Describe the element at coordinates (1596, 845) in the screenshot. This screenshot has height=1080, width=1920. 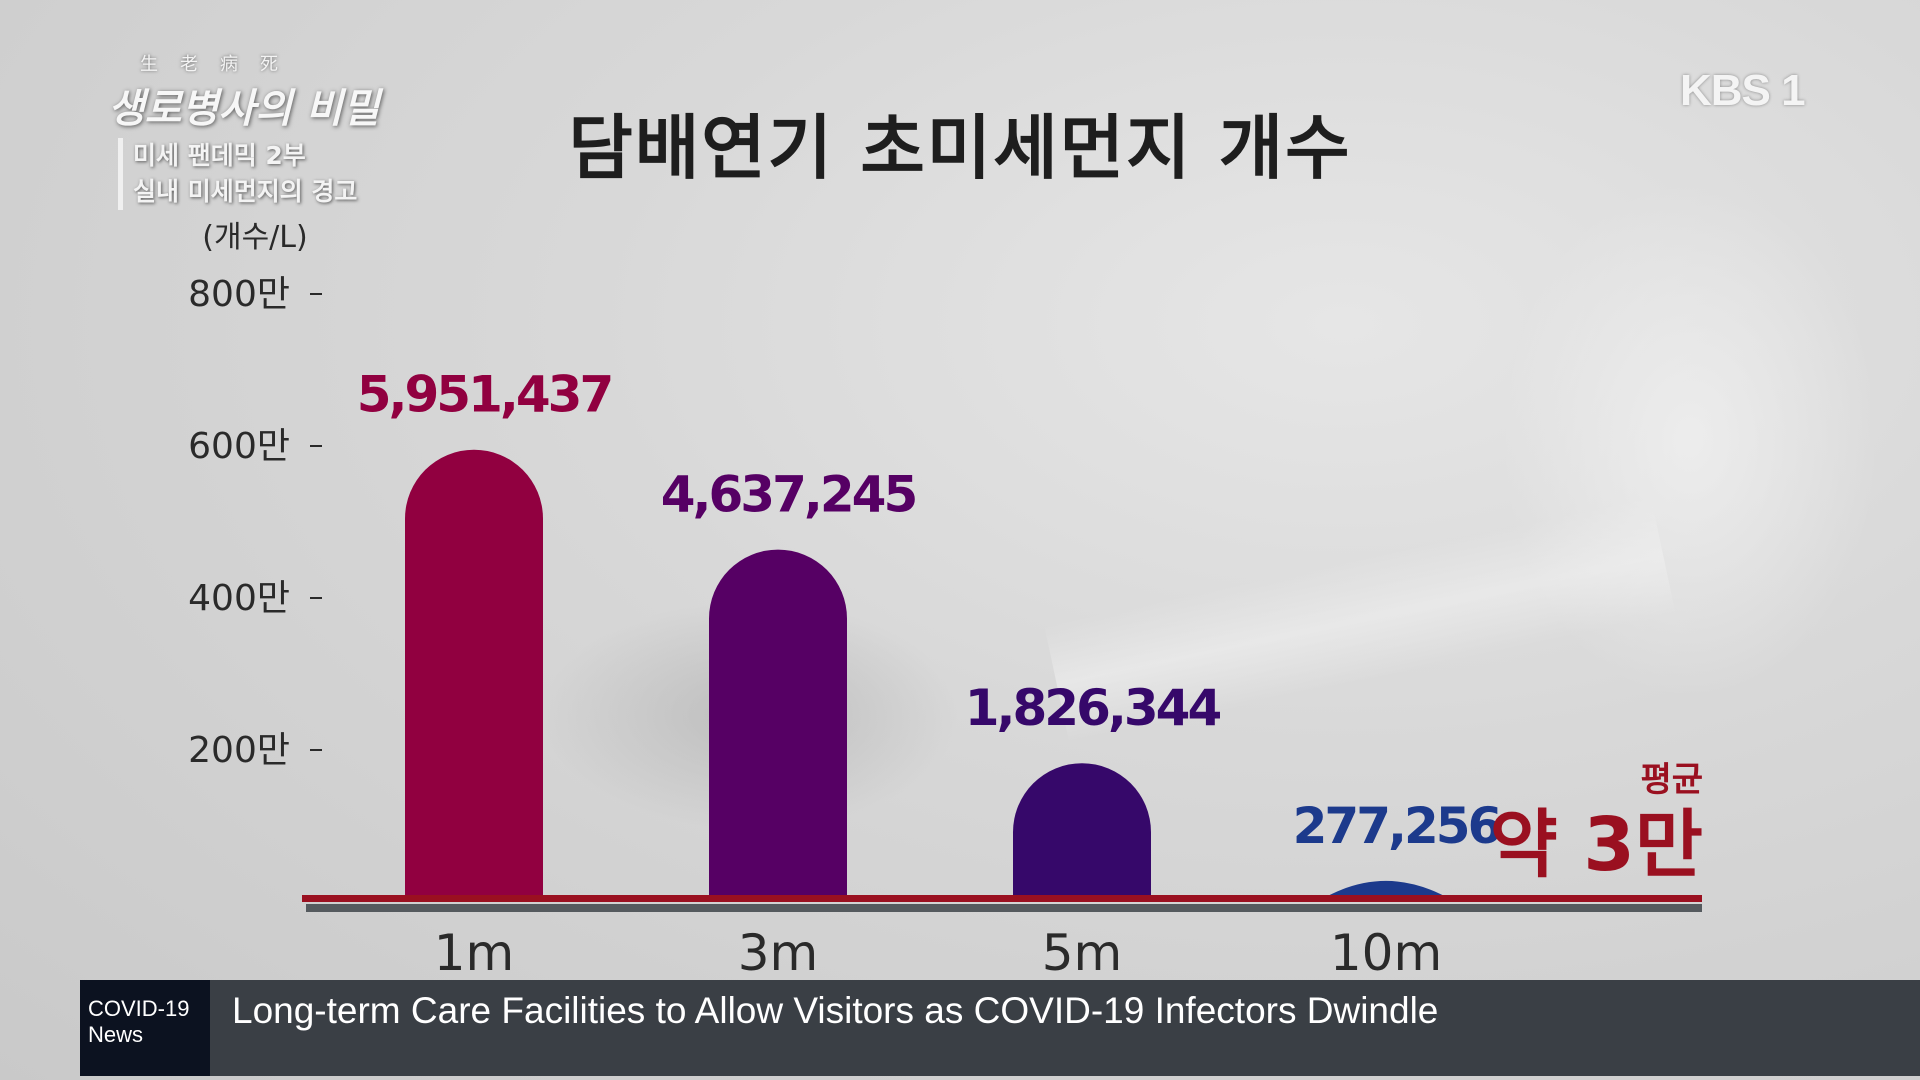
I see `reference-label-main: 약 3만` at that location.